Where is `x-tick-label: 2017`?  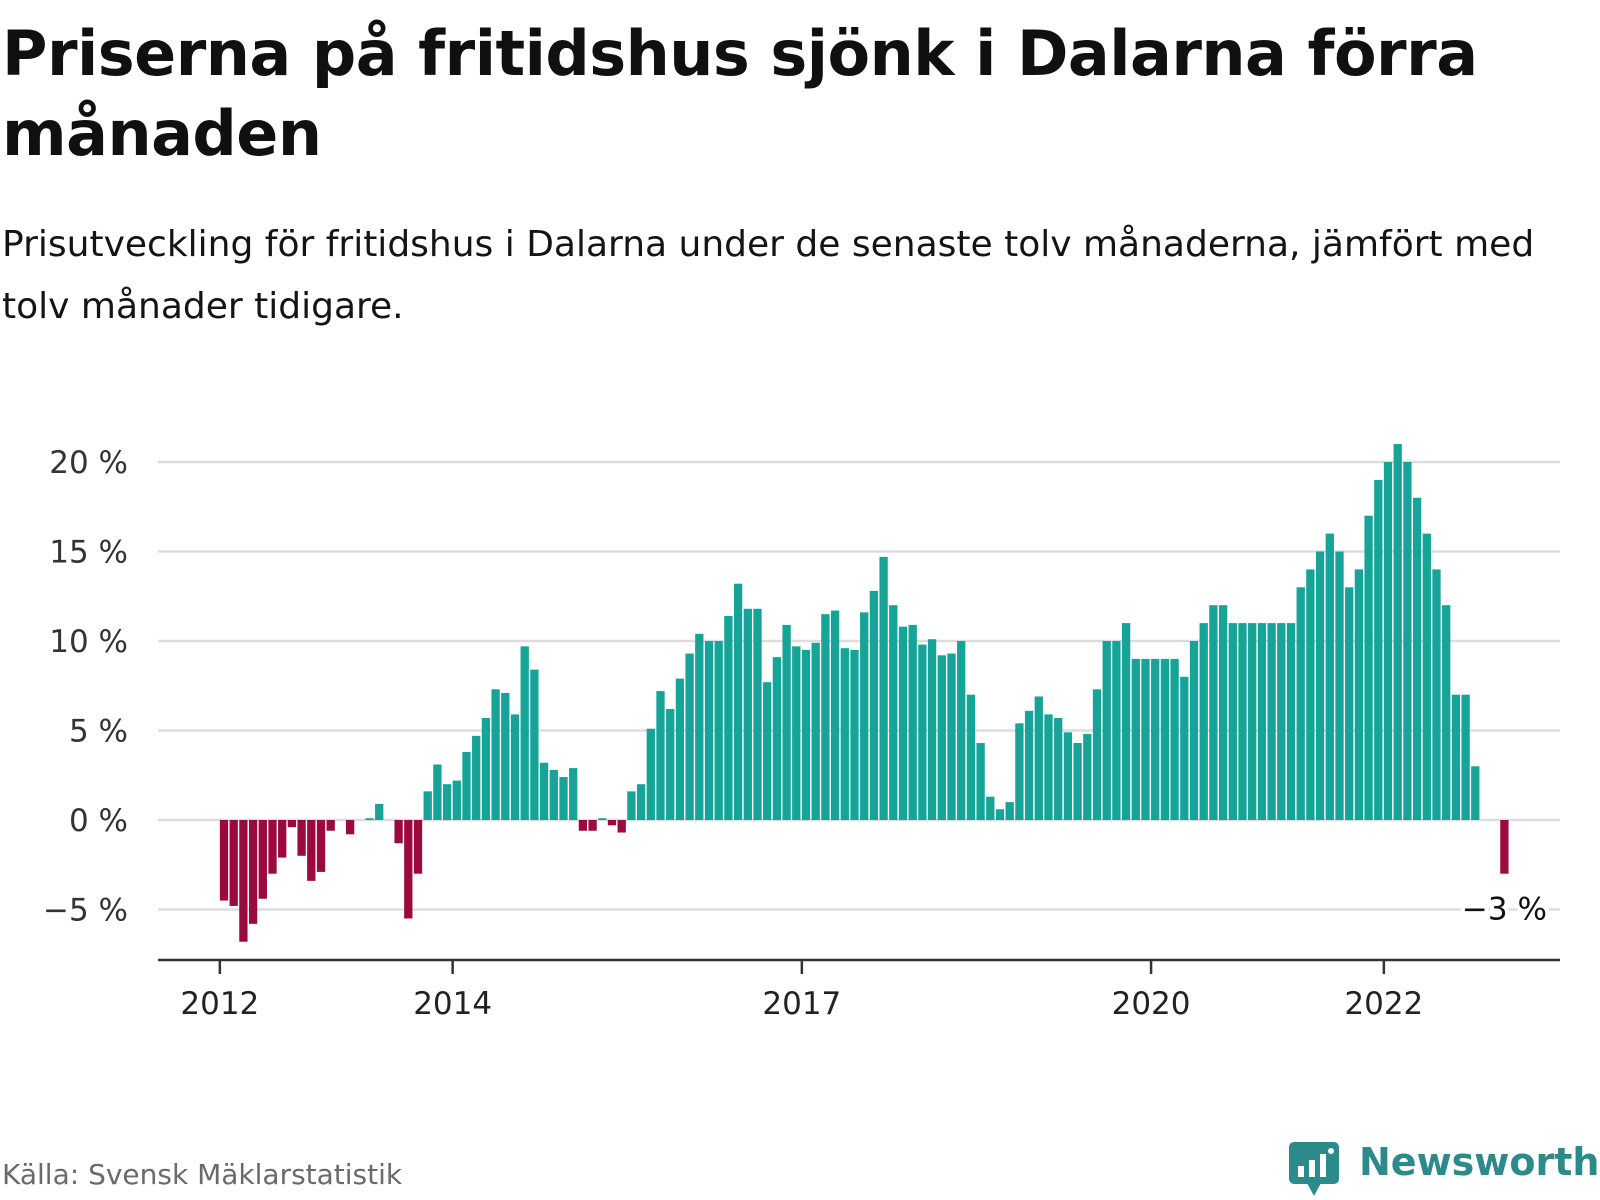 x-tick-label: 2017 is located at coordinates (801, 1004).